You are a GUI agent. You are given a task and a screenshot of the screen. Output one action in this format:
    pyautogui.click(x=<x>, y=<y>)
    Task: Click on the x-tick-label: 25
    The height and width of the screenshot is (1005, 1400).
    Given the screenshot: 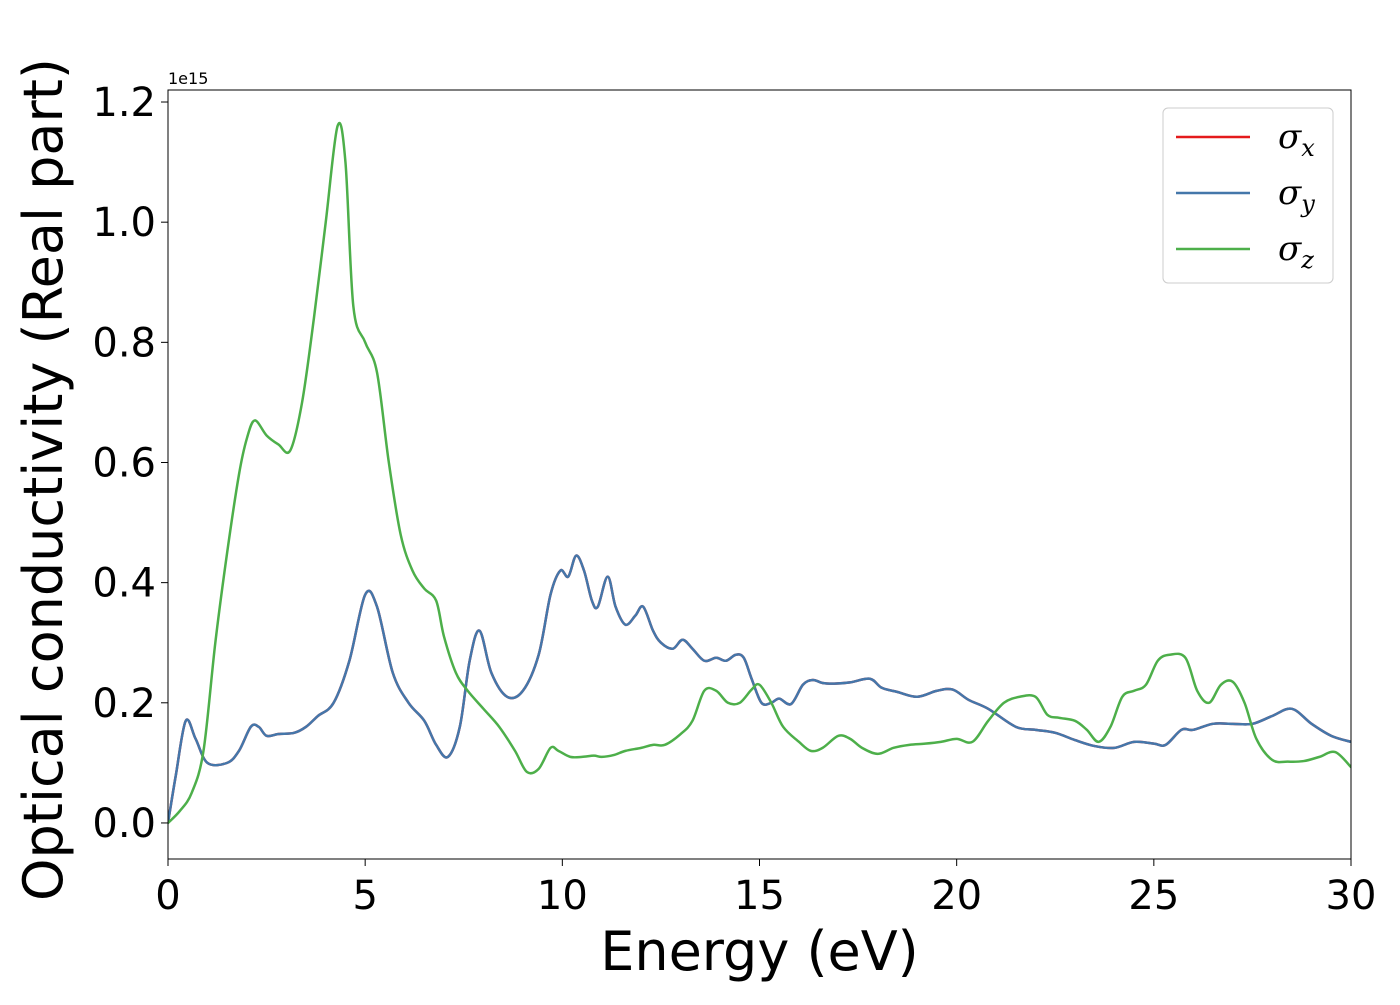 What is the action you would take?
    pyautogui.click(x=1153, y=896)
    